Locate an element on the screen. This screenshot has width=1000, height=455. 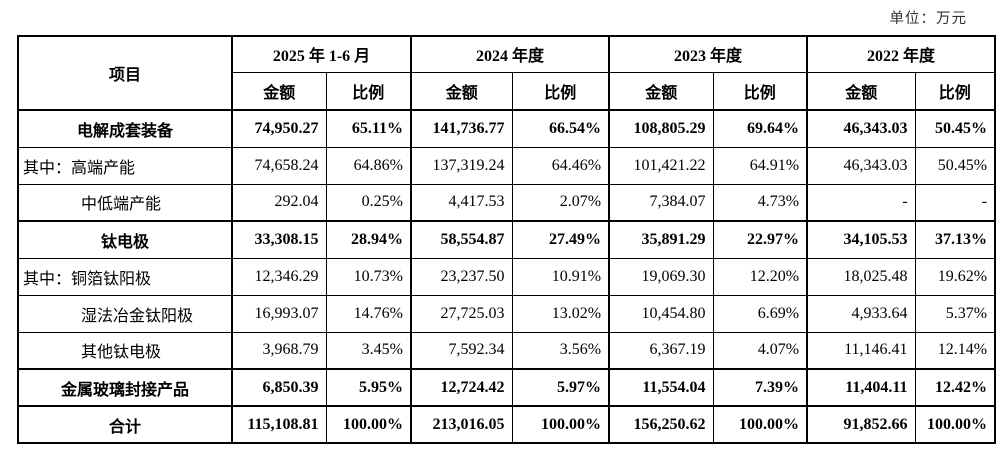
amount-cell: 27,725.03 is located at coordinates (461, 313).